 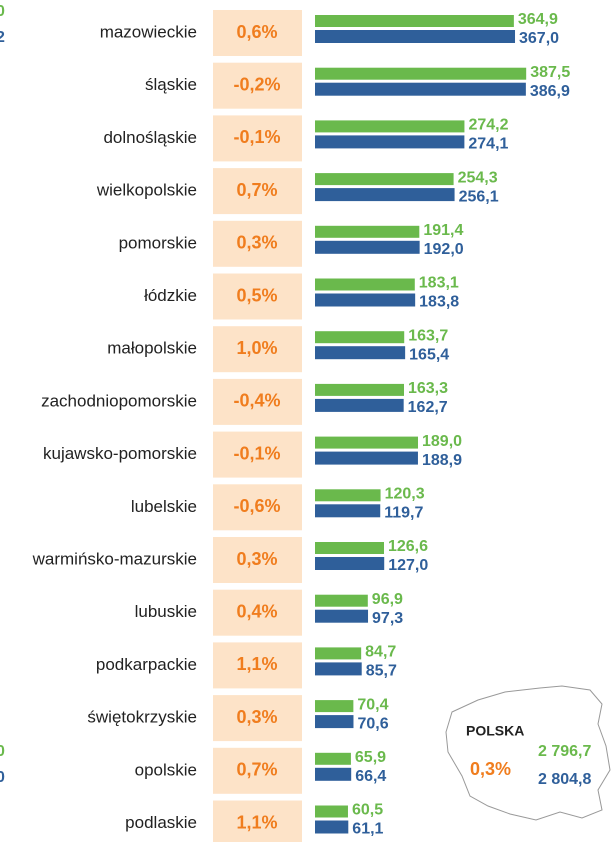 I want to click on change-label: -0,4%, so click(x=256, y=401).